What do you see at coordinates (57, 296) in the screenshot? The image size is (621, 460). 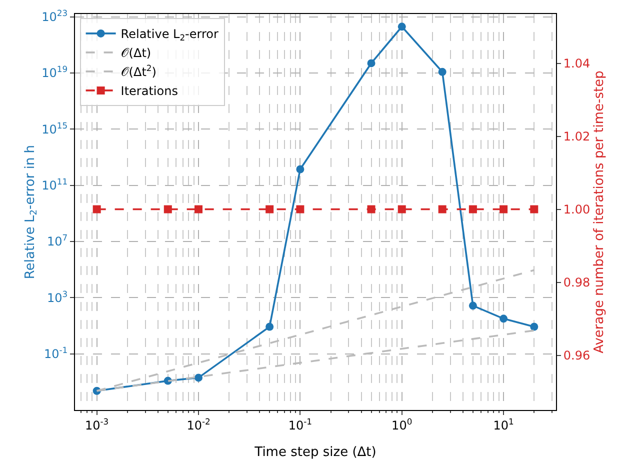 I see `y-tick-label: 10$^{3}$` at bounding box center [57, 296].